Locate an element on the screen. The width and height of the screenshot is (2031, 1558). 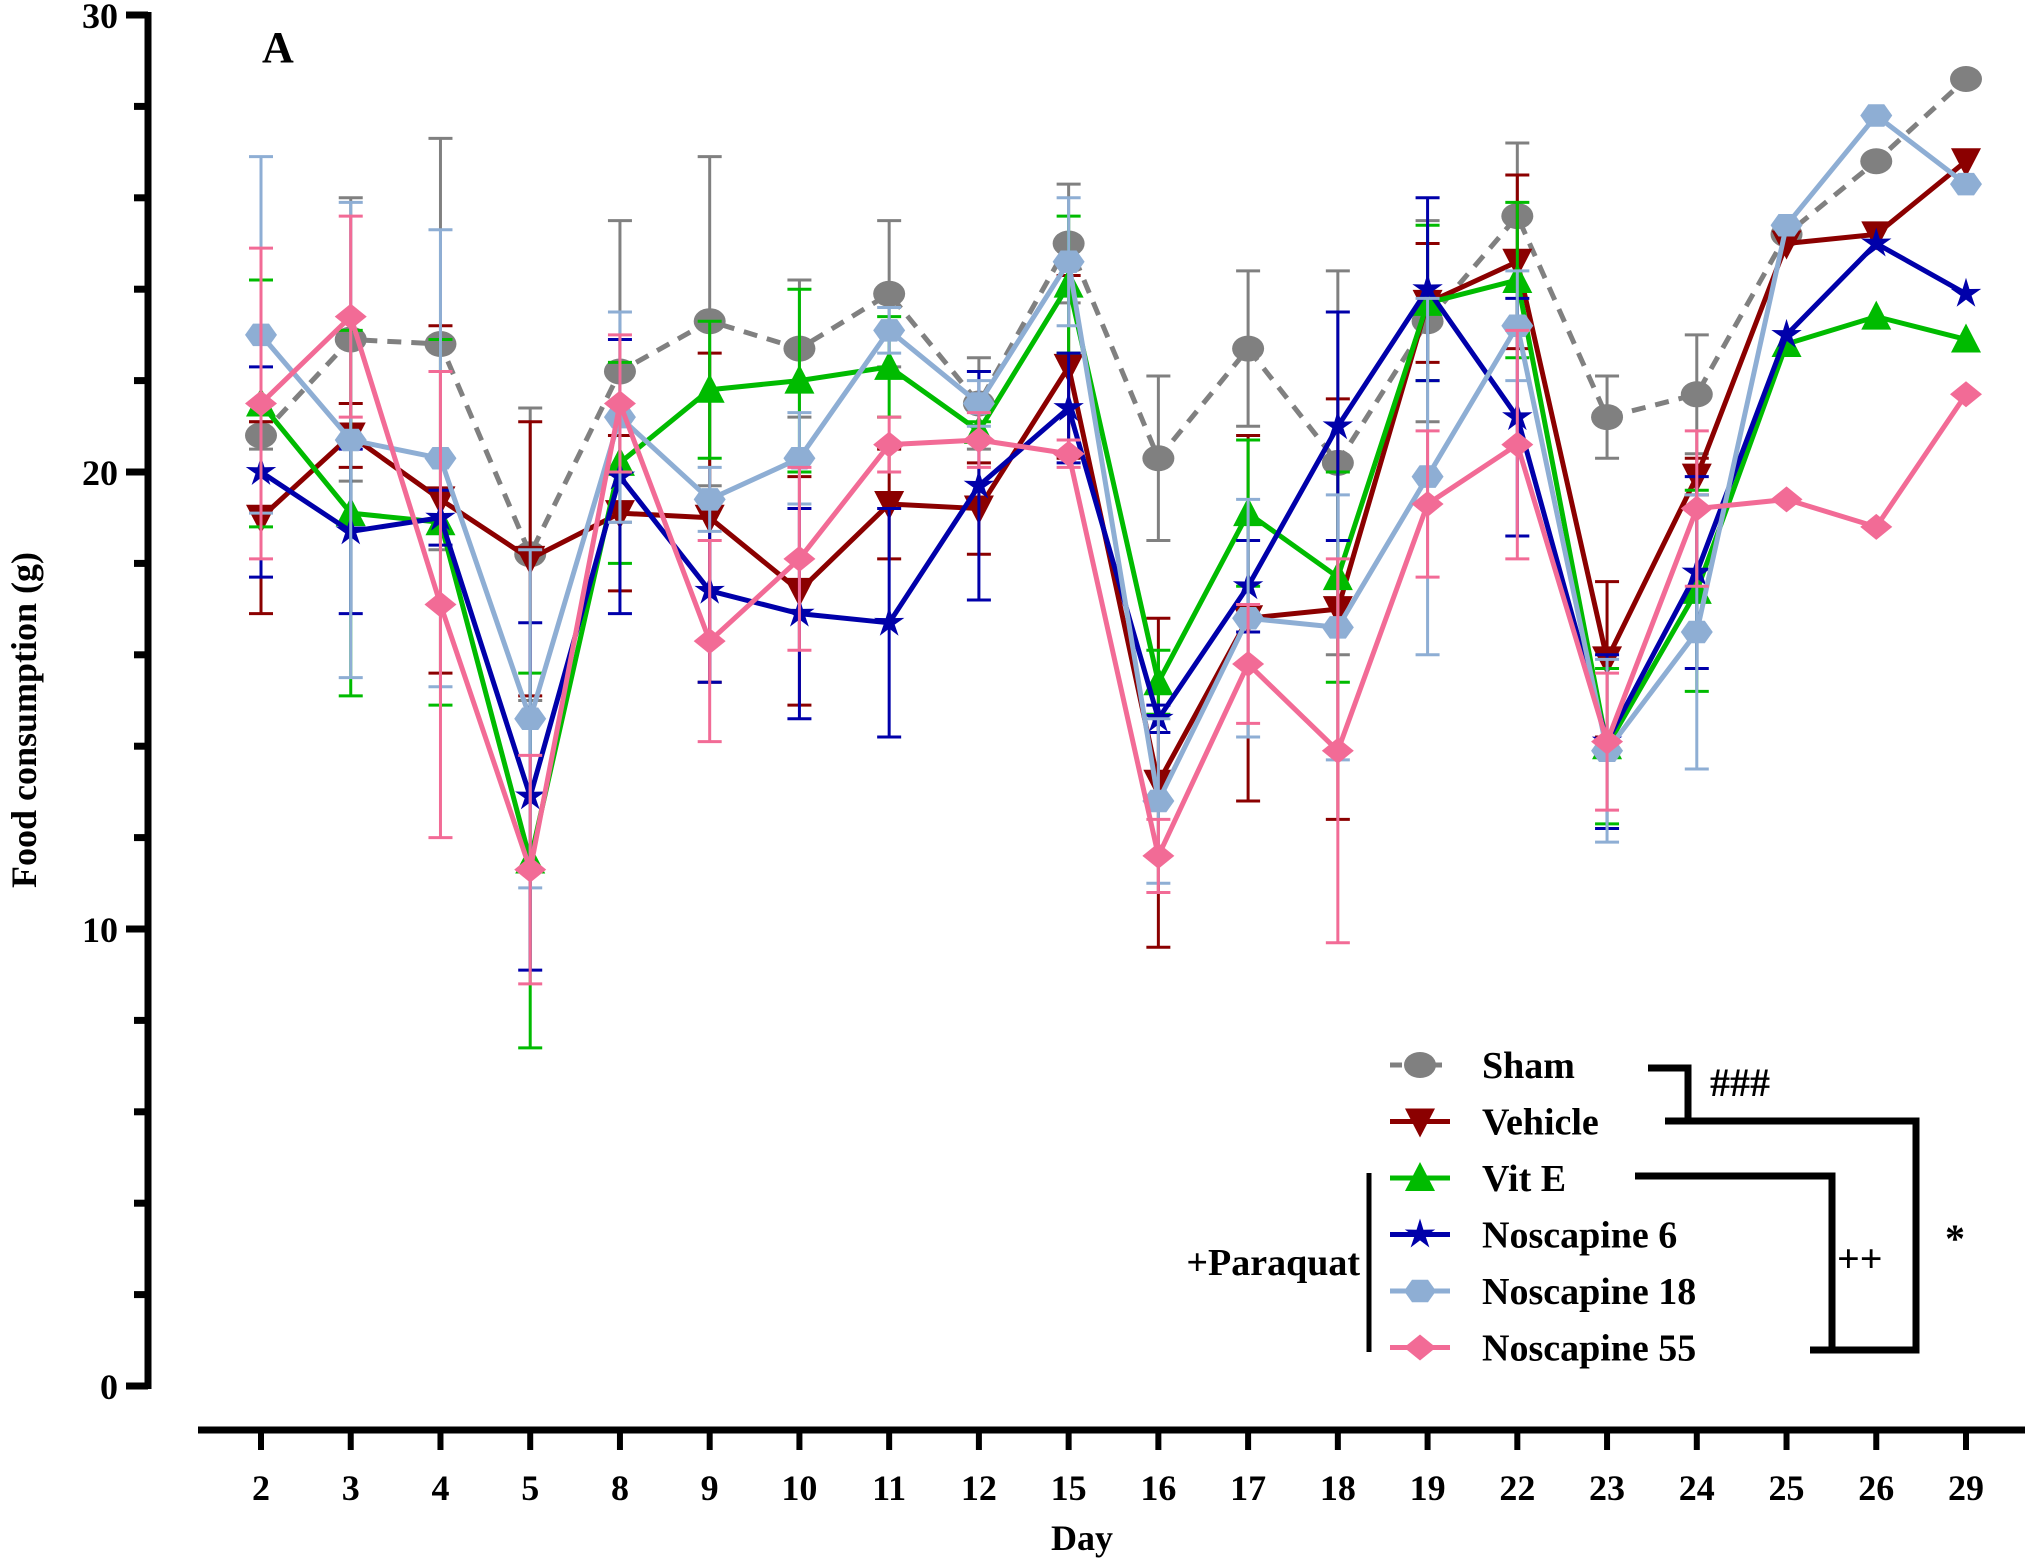
bracket-sham-vehicle is located at coordinates (1670, 1094).